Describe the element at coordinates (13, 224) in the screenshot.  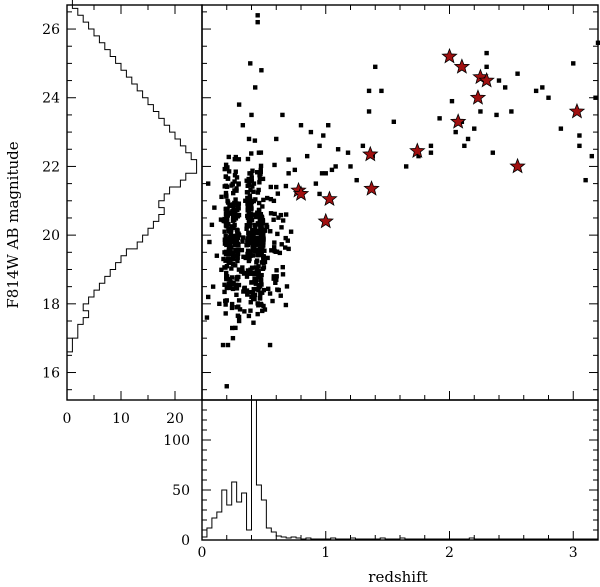
I see `y-axis-label: F814W AB magnitude` at that location.